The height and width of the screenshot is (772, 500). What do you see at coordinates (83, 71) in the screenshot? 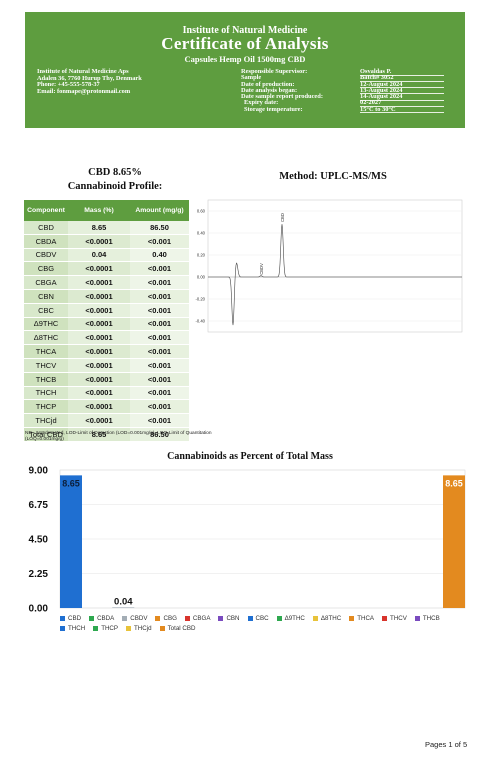
I see `company-name: Institute of Natural Medicine Aps` at bounding box center [83, 71].